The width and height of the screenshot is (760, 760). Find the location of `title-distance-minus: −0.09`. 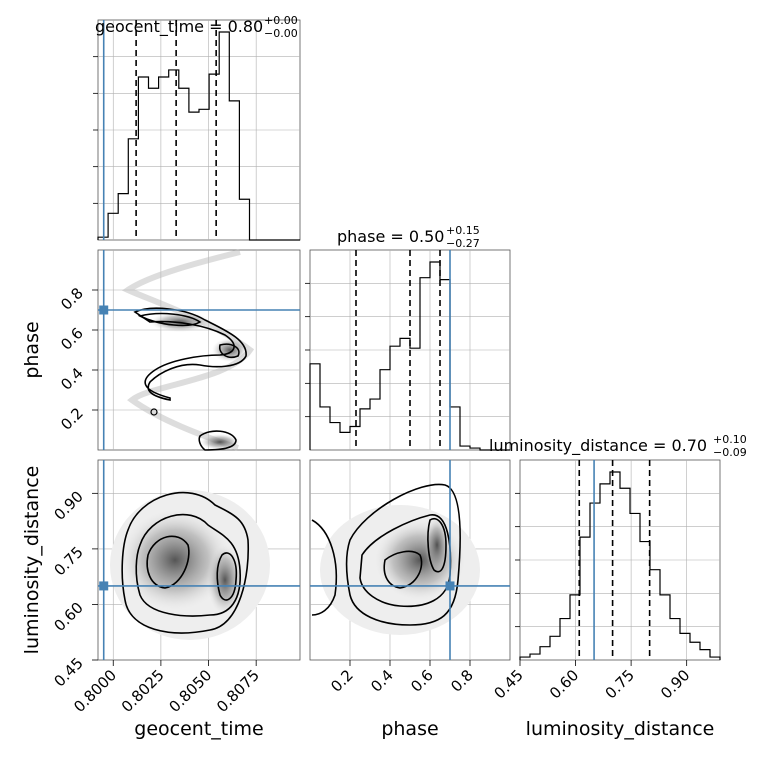

title-distance-minus: −0.09 is located at coordinates (730, 452).